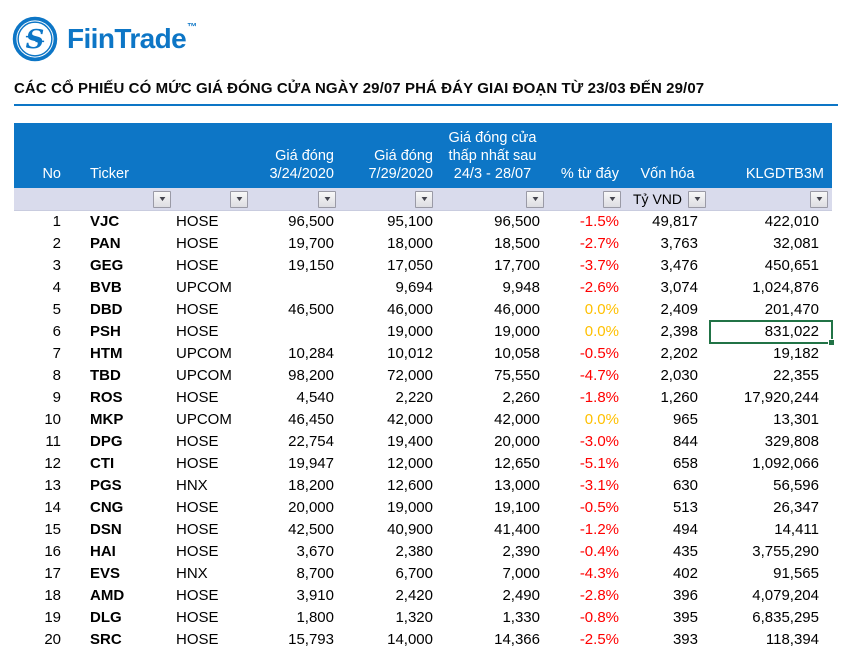  What do you see at coordinates (679, 331) in the screenshot?
I see `cell-market-cap: 2,398` at bounding box center [679, 331].